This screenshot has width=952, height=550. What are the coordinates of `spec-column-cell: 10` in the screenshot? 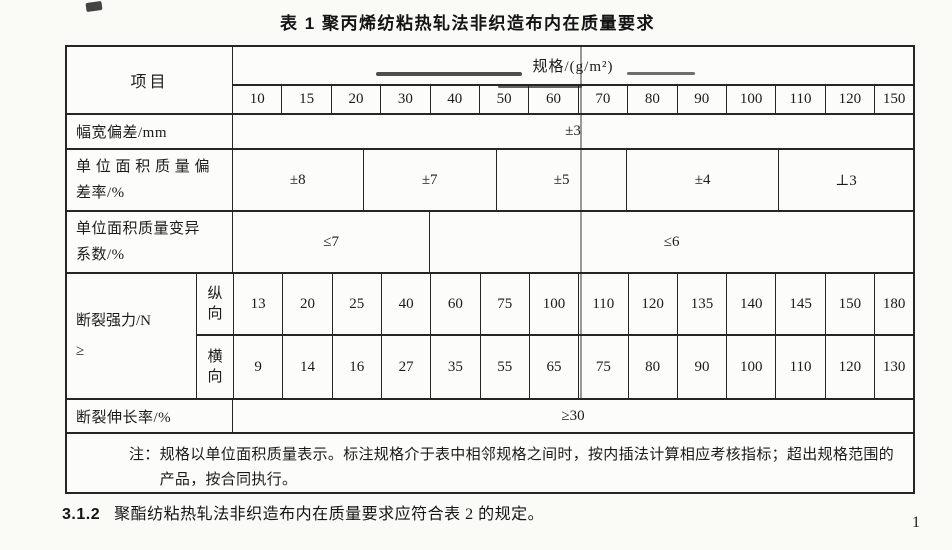 It's located at (258, 99).